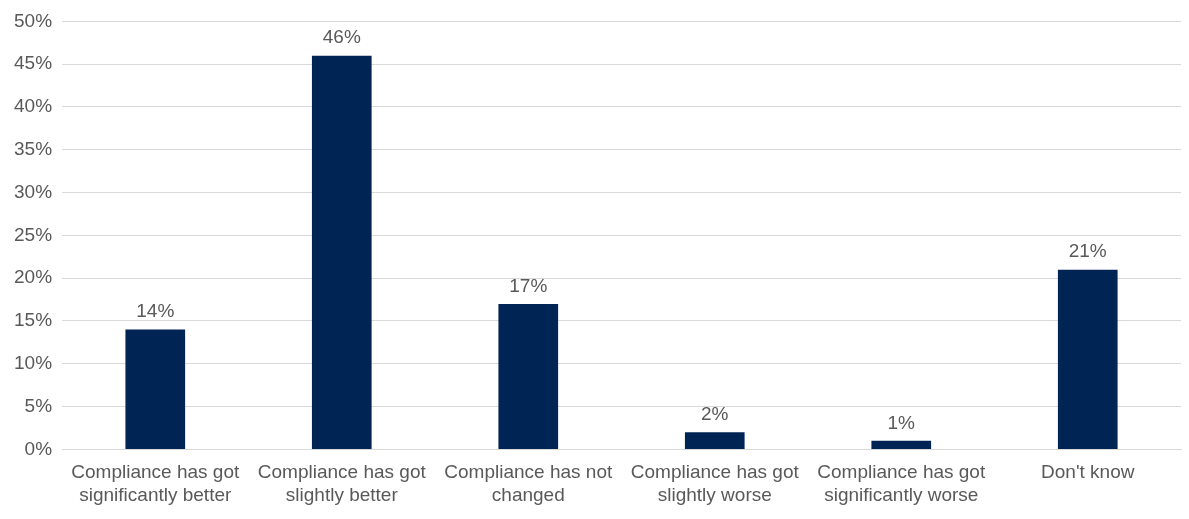 The height and width of the screenshot is (519, 1189). I want to click on y-tick-label: 50%, so click(33, 20).